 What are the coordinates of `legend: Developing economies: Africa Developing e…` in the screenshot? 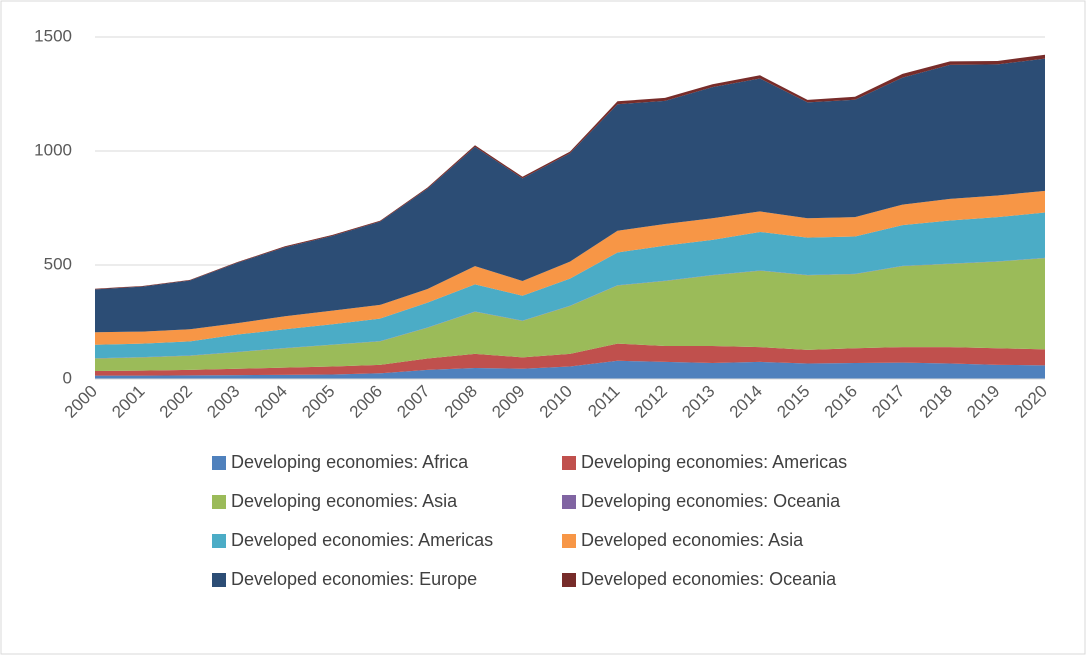 It's located at (529, 520).